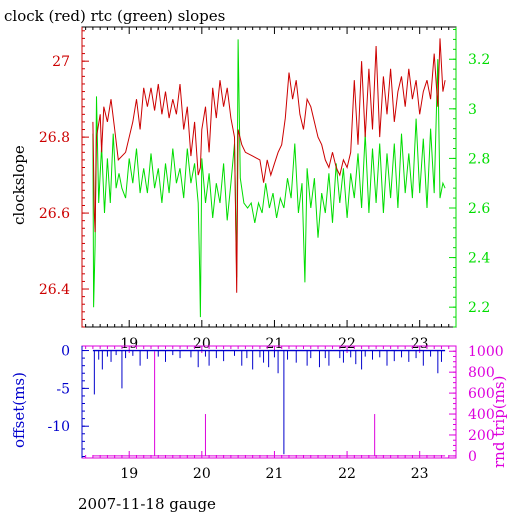  What do you see at coordinates (347, 474) in the screenshot?
I see `offset-x-tick-label: 22` at bounding box center [347, 474].